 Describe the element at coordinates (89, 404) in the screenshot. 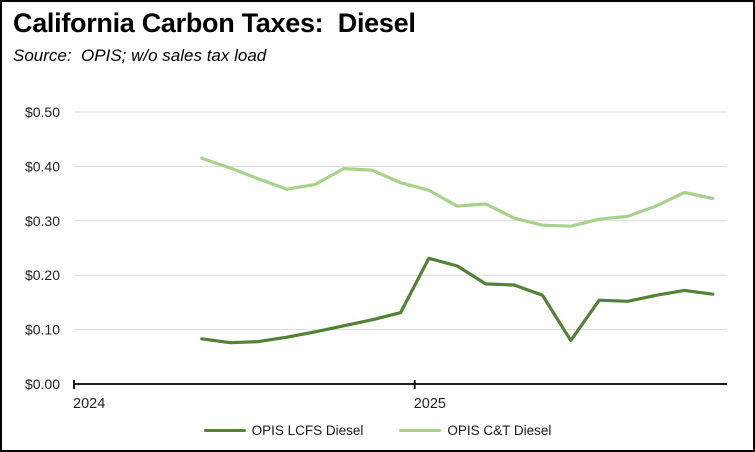

I see `x-axis-tick-label: 2024` at that location.